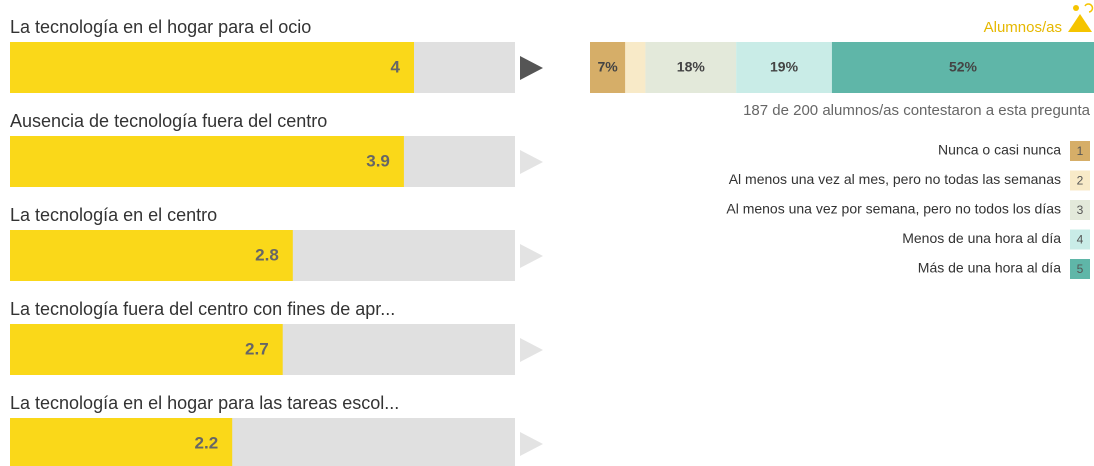  I want to click on value-label: 2.7, so click(257, 348).